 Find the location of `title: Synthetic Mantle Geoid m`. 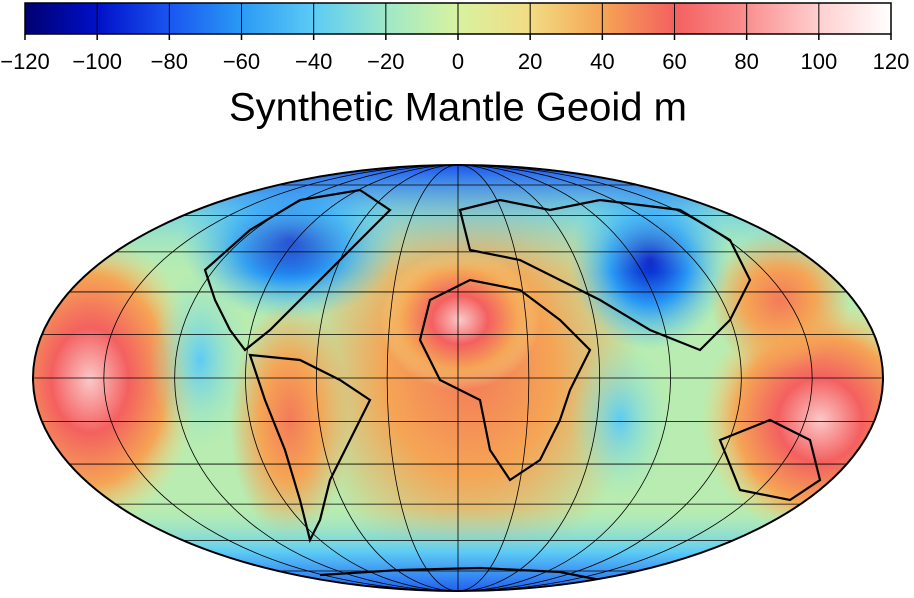

title: Synthetic Mantle Geoid m is located at coordinates (458, 108).